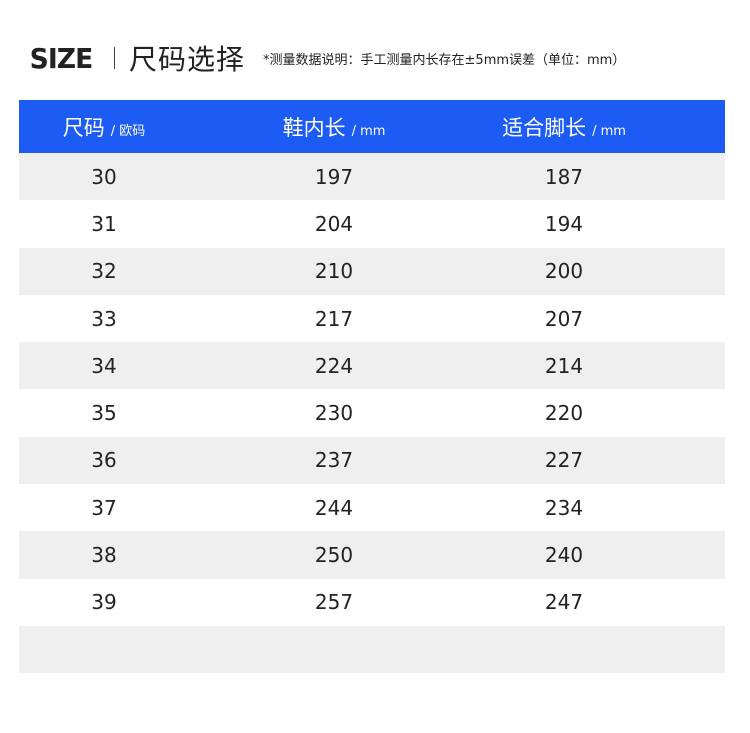  I want to click on column-unit: / 欧码, so click(128, 131).